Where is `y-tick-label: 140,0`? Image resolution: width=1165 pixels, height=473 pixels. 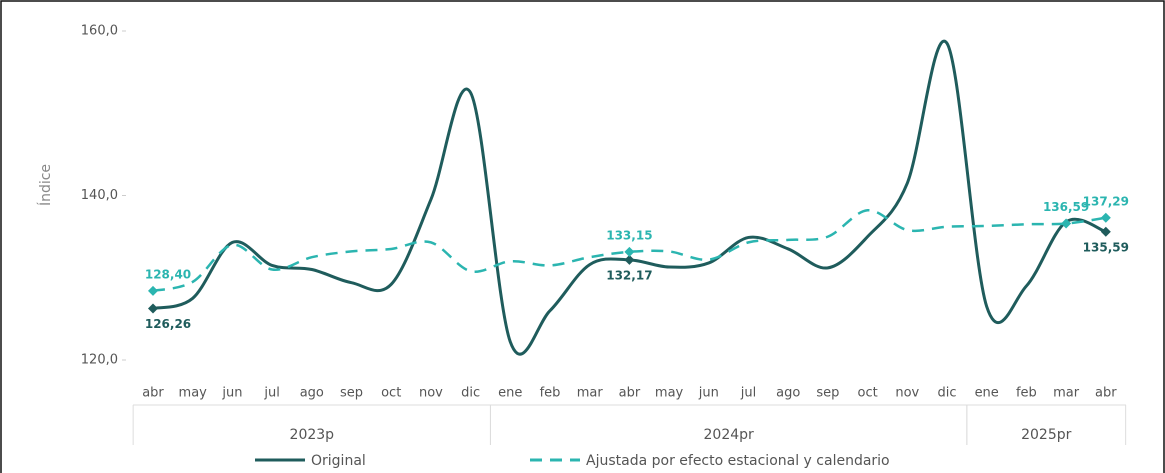
y-tick-label: 140,0 is located at coordinates (99, 195).